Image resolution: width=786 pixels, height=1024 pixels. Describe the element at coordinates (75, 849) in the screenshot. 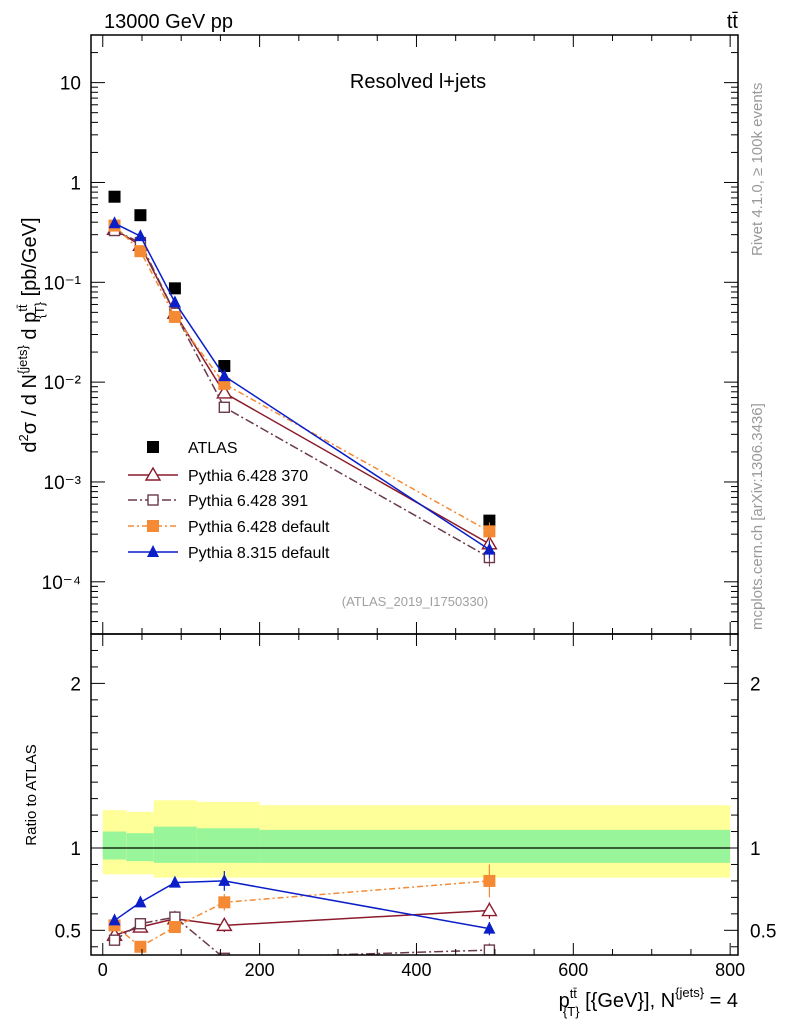

I see `ratio-y-tick-label: 1` at that location.